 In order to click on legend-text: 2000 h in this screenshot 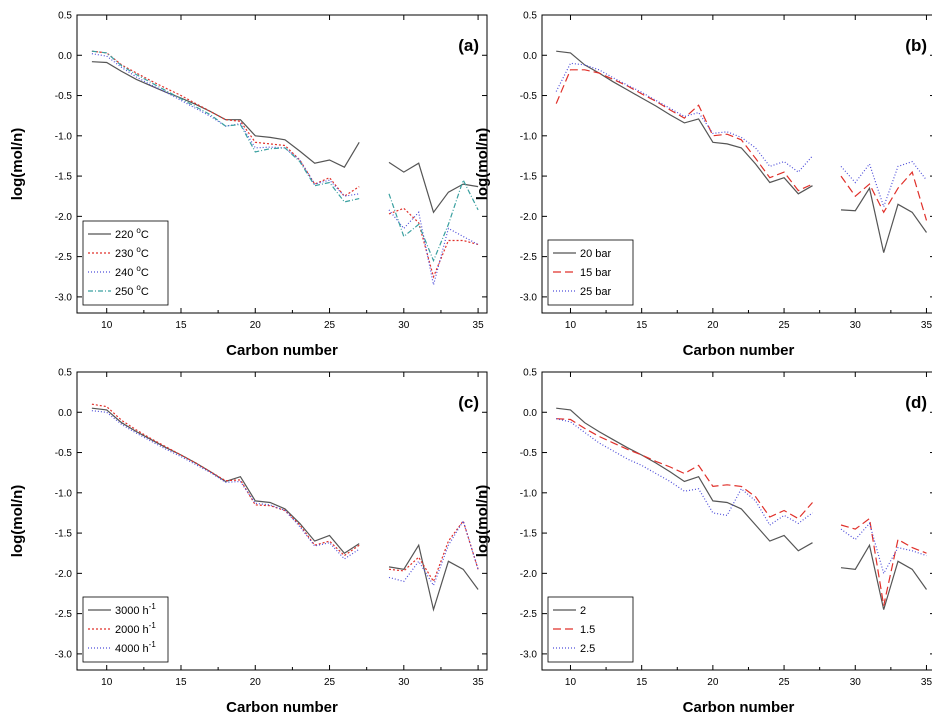, I will do `click(132, 630)`.